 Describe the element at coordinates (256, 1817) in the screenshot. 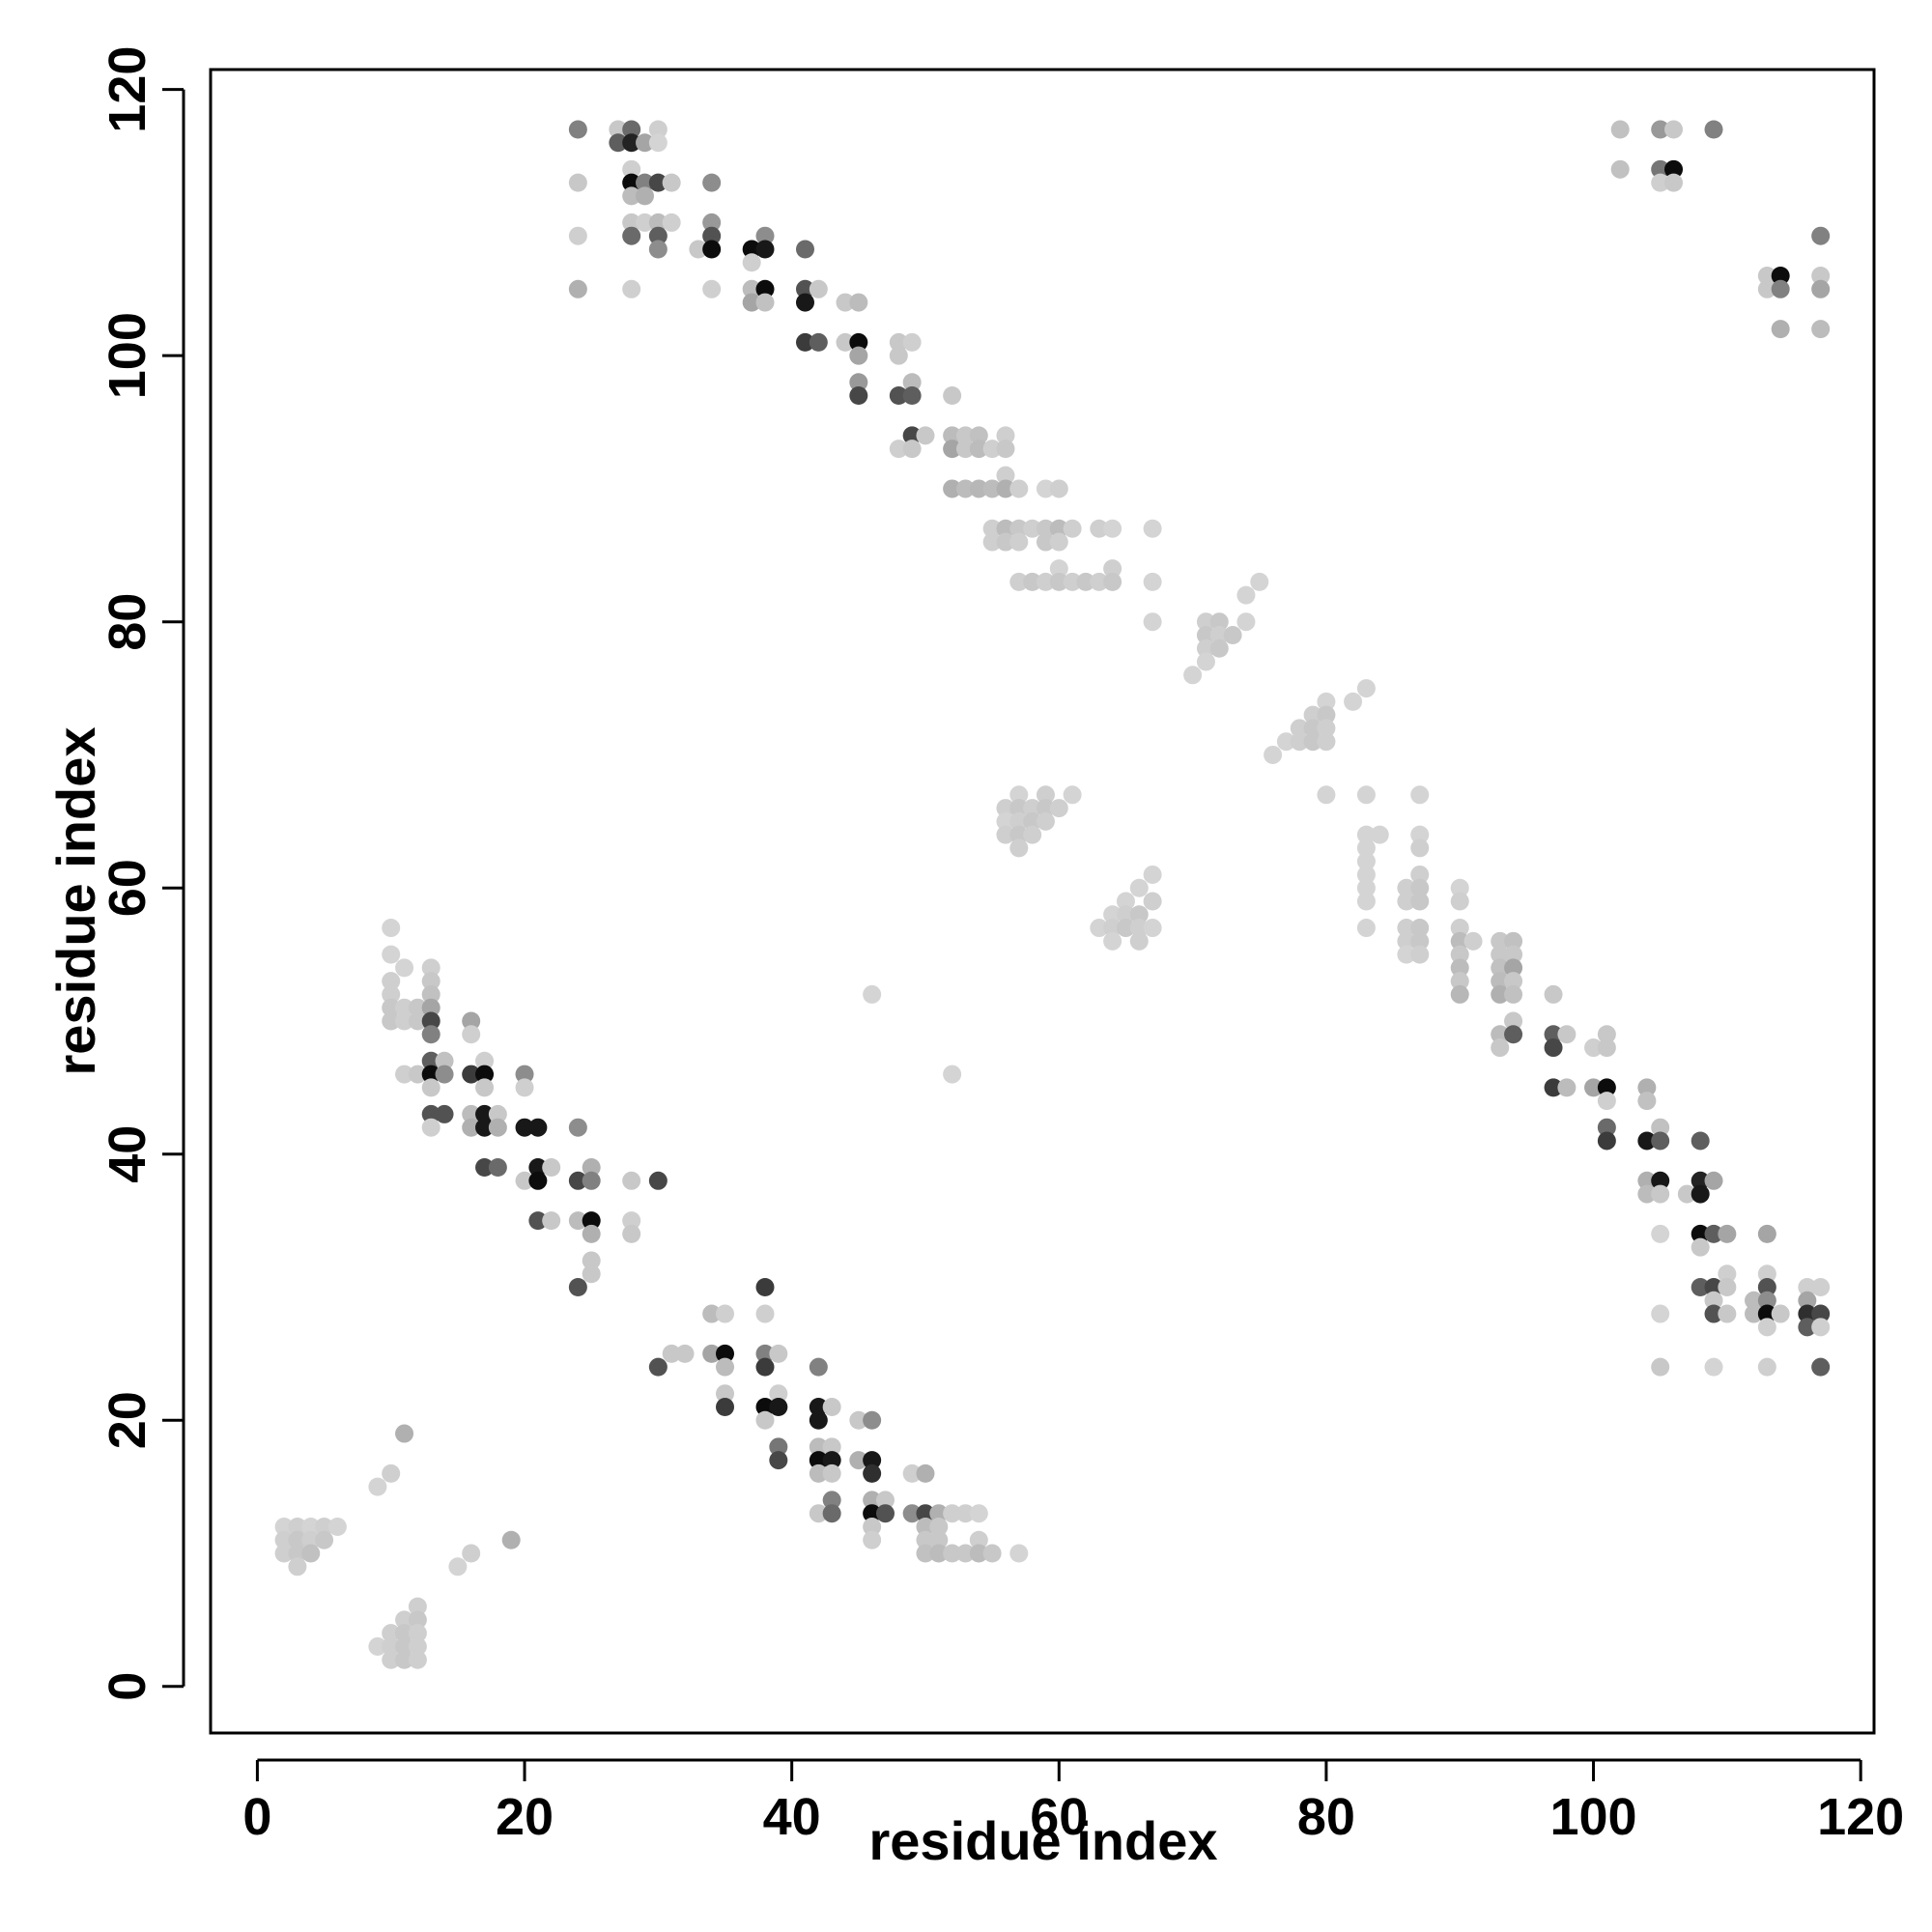

I see `x-tick-label: 0` at that location.